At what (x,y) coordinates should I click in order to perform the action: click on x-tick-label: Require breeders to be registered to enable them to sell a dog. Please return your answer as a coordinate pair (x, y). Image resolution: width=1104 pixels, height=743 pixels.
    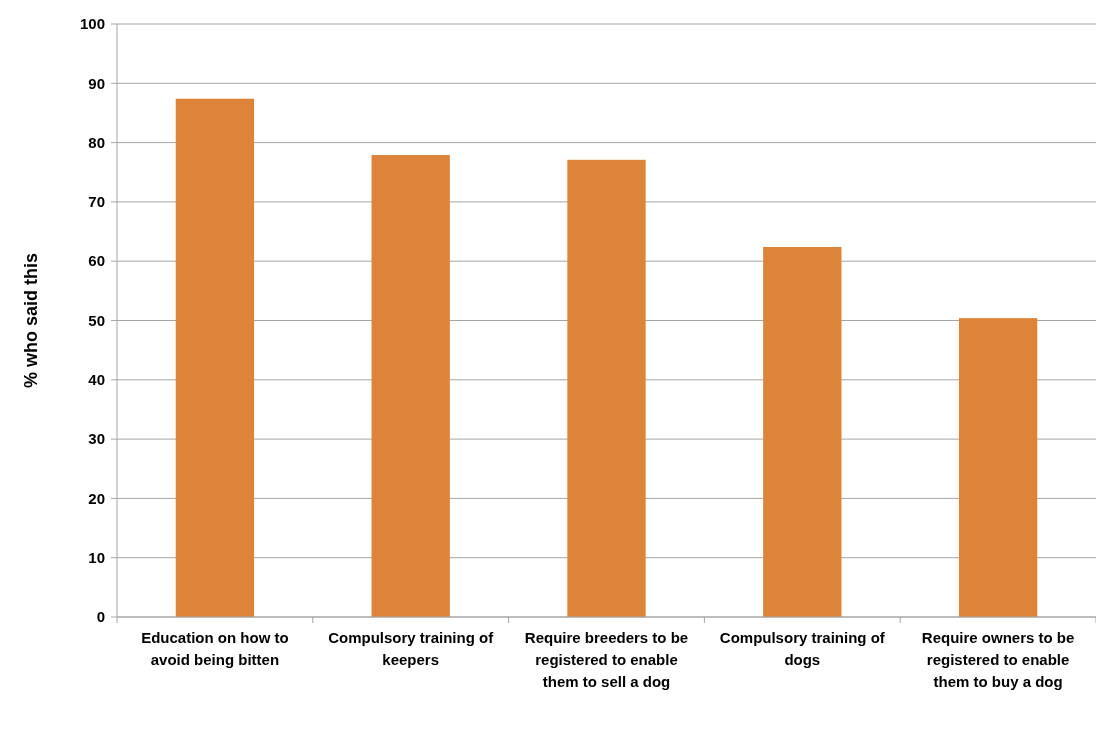
    Looking at the image, I should click on (606, 659).